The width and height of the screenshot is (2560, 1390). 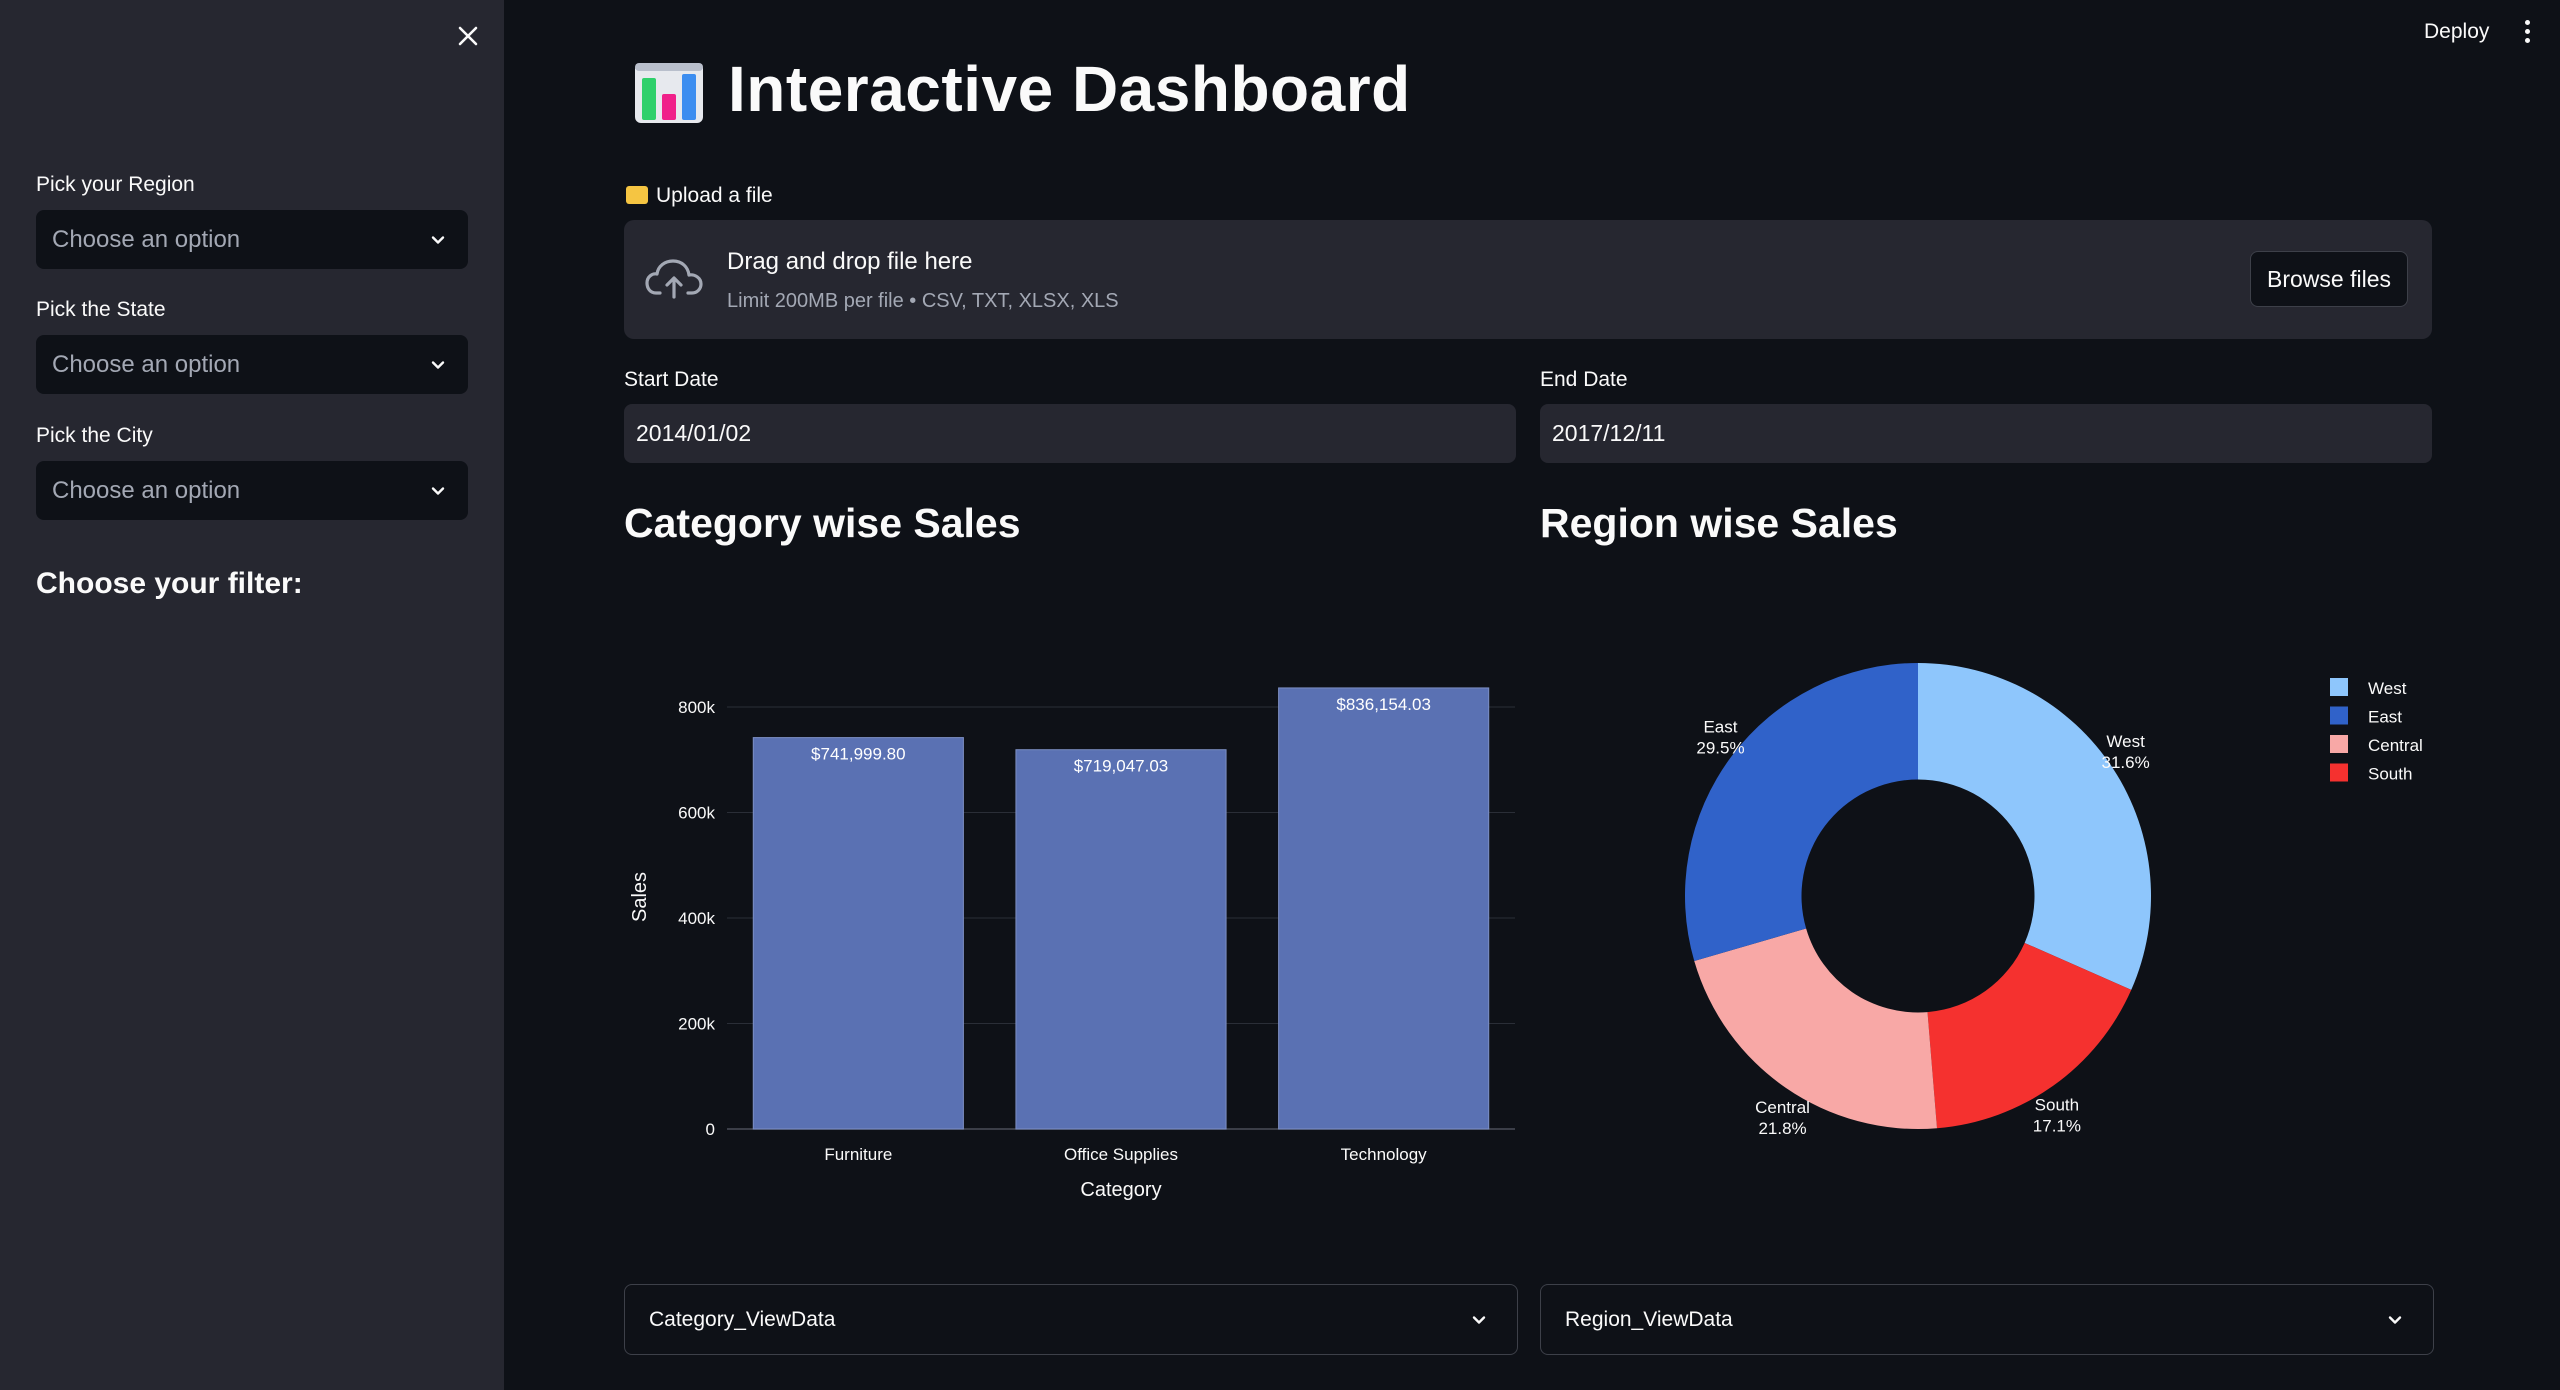 What do you see at coordinates (2457, 31) in the screenshot?
I see `deploy-button: Deploy` at bounding box center [2457, 31].